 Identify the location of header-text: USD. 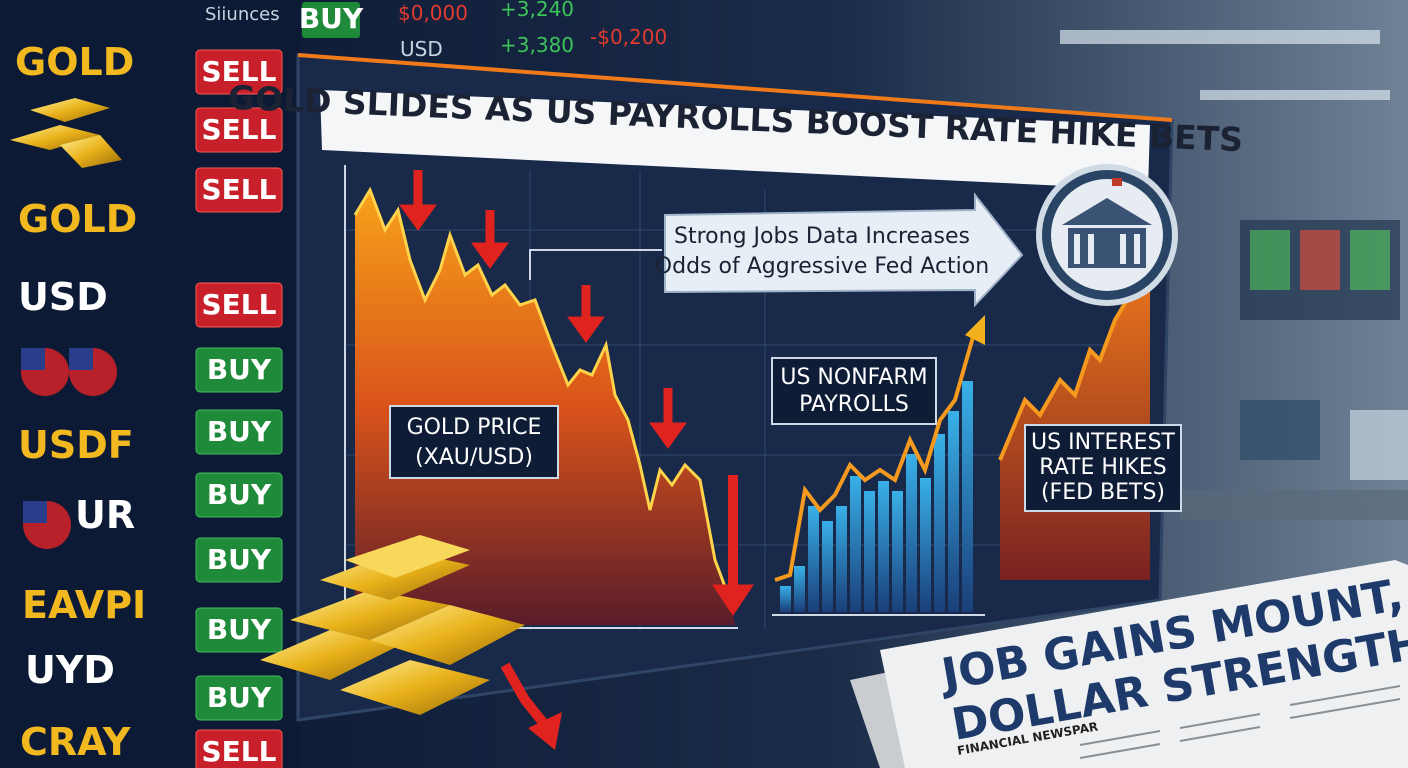
(421, 49).